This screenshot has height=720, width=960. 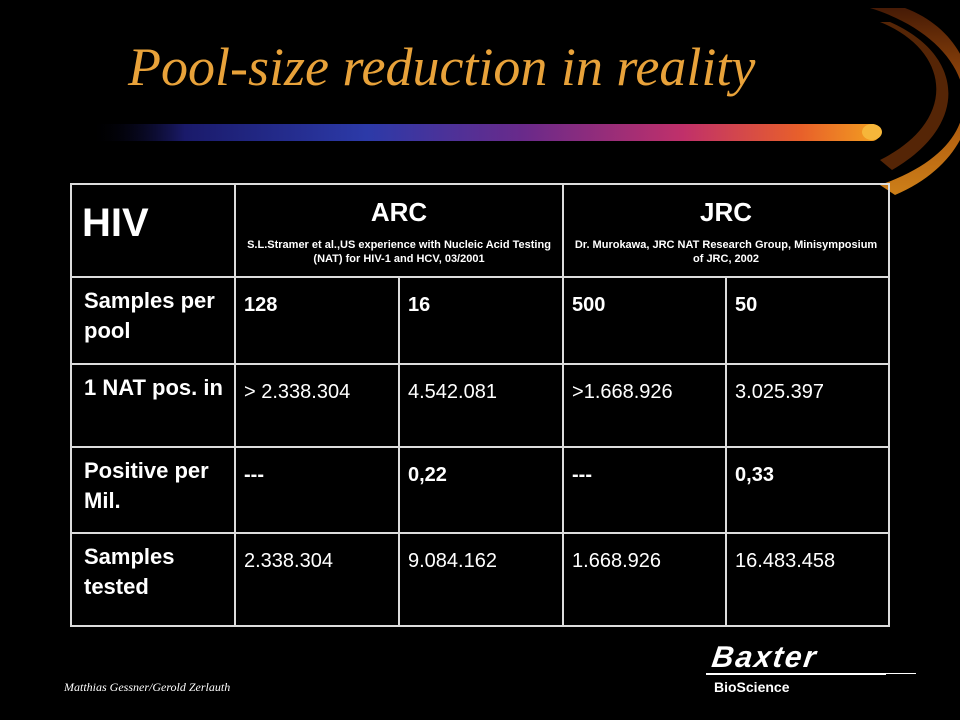 What do you see at coordinates (752, 687) in the screenshot?
I see `logo-subtitle: BioScience` at bounding box center [752, 687].